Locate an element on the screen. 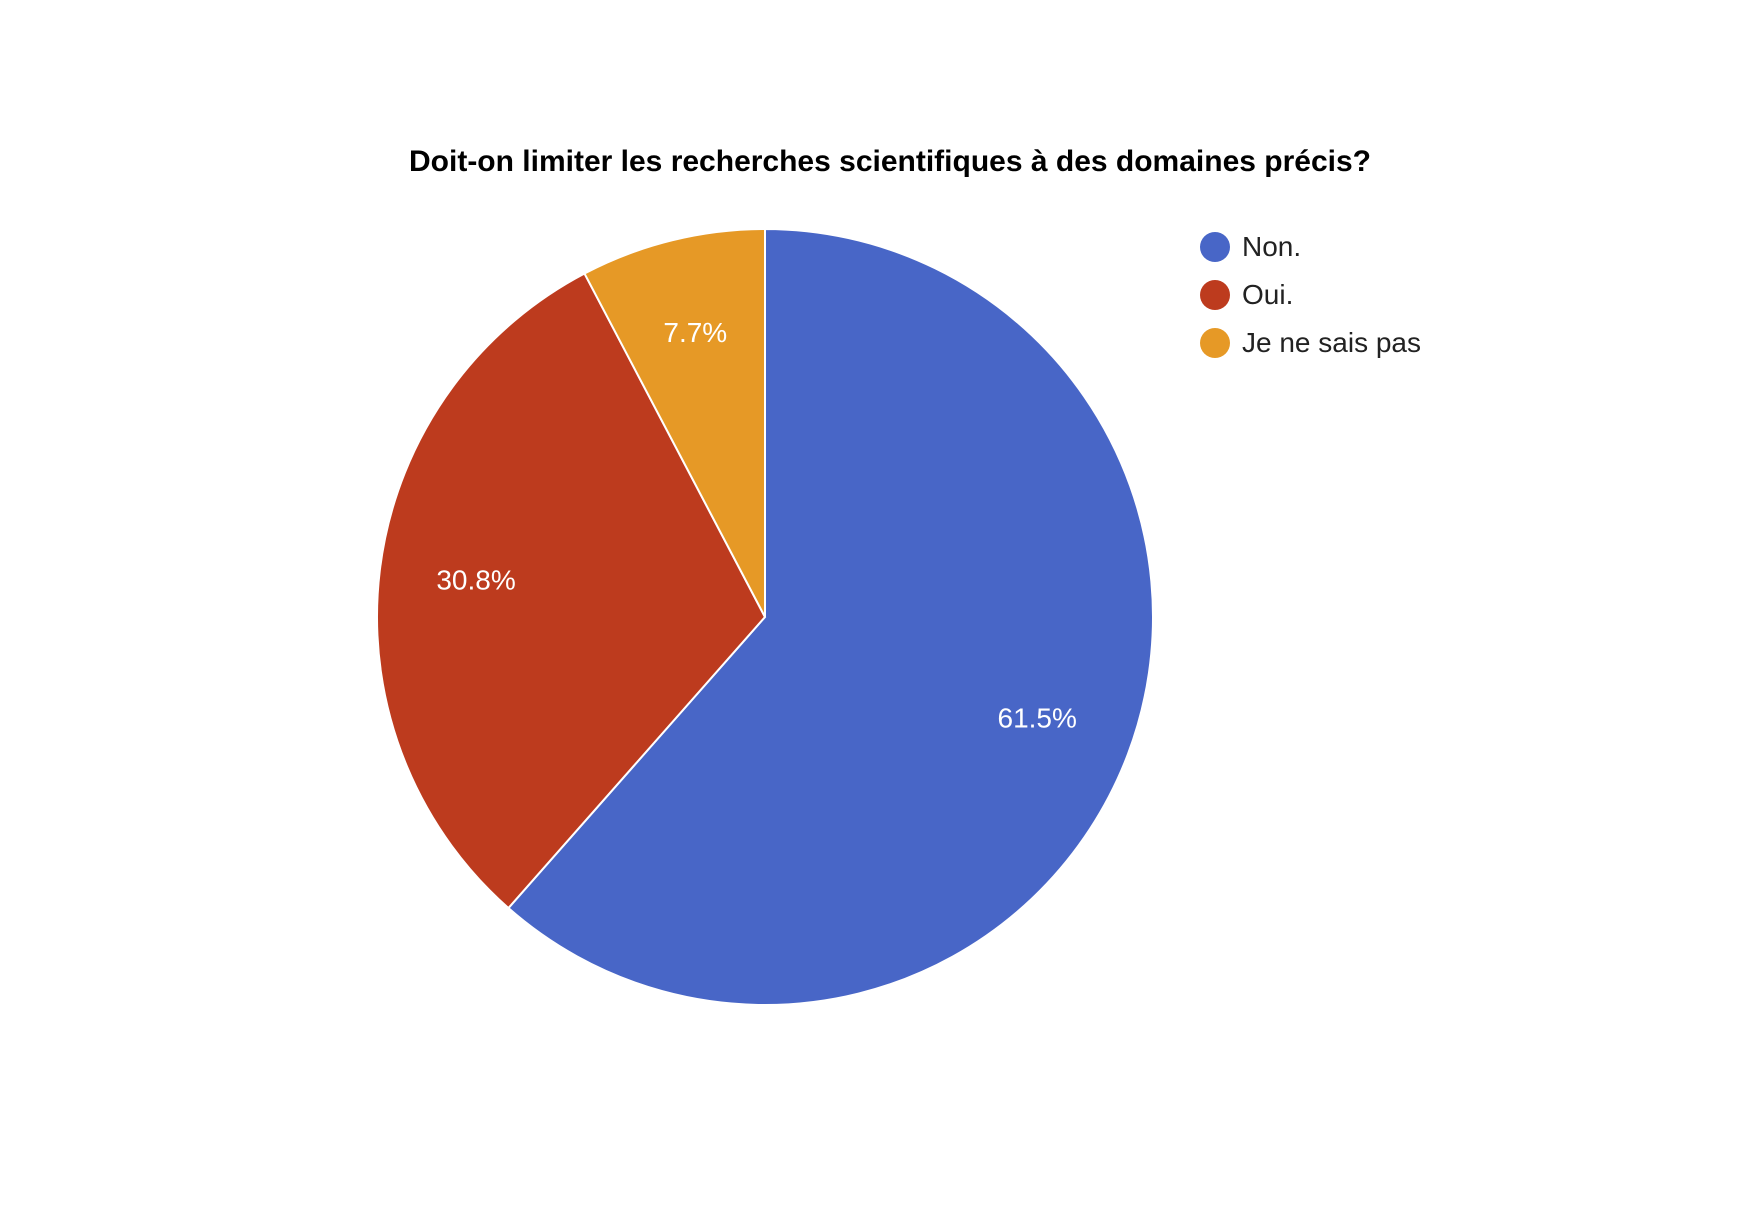  pie-slice-oui is located at coordinates (571, 591).